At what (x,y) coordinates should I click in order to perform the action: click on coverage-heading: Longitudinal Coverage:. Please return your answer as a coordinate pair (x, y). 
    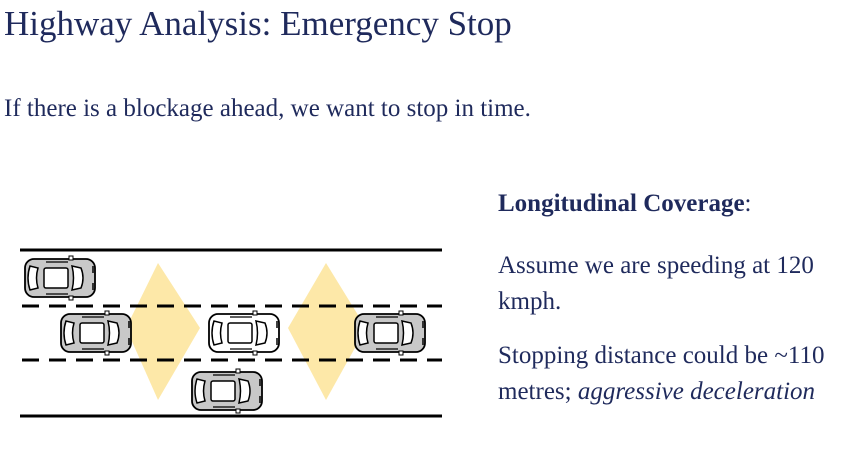
    Looking at the image, I should click on (668, 204).